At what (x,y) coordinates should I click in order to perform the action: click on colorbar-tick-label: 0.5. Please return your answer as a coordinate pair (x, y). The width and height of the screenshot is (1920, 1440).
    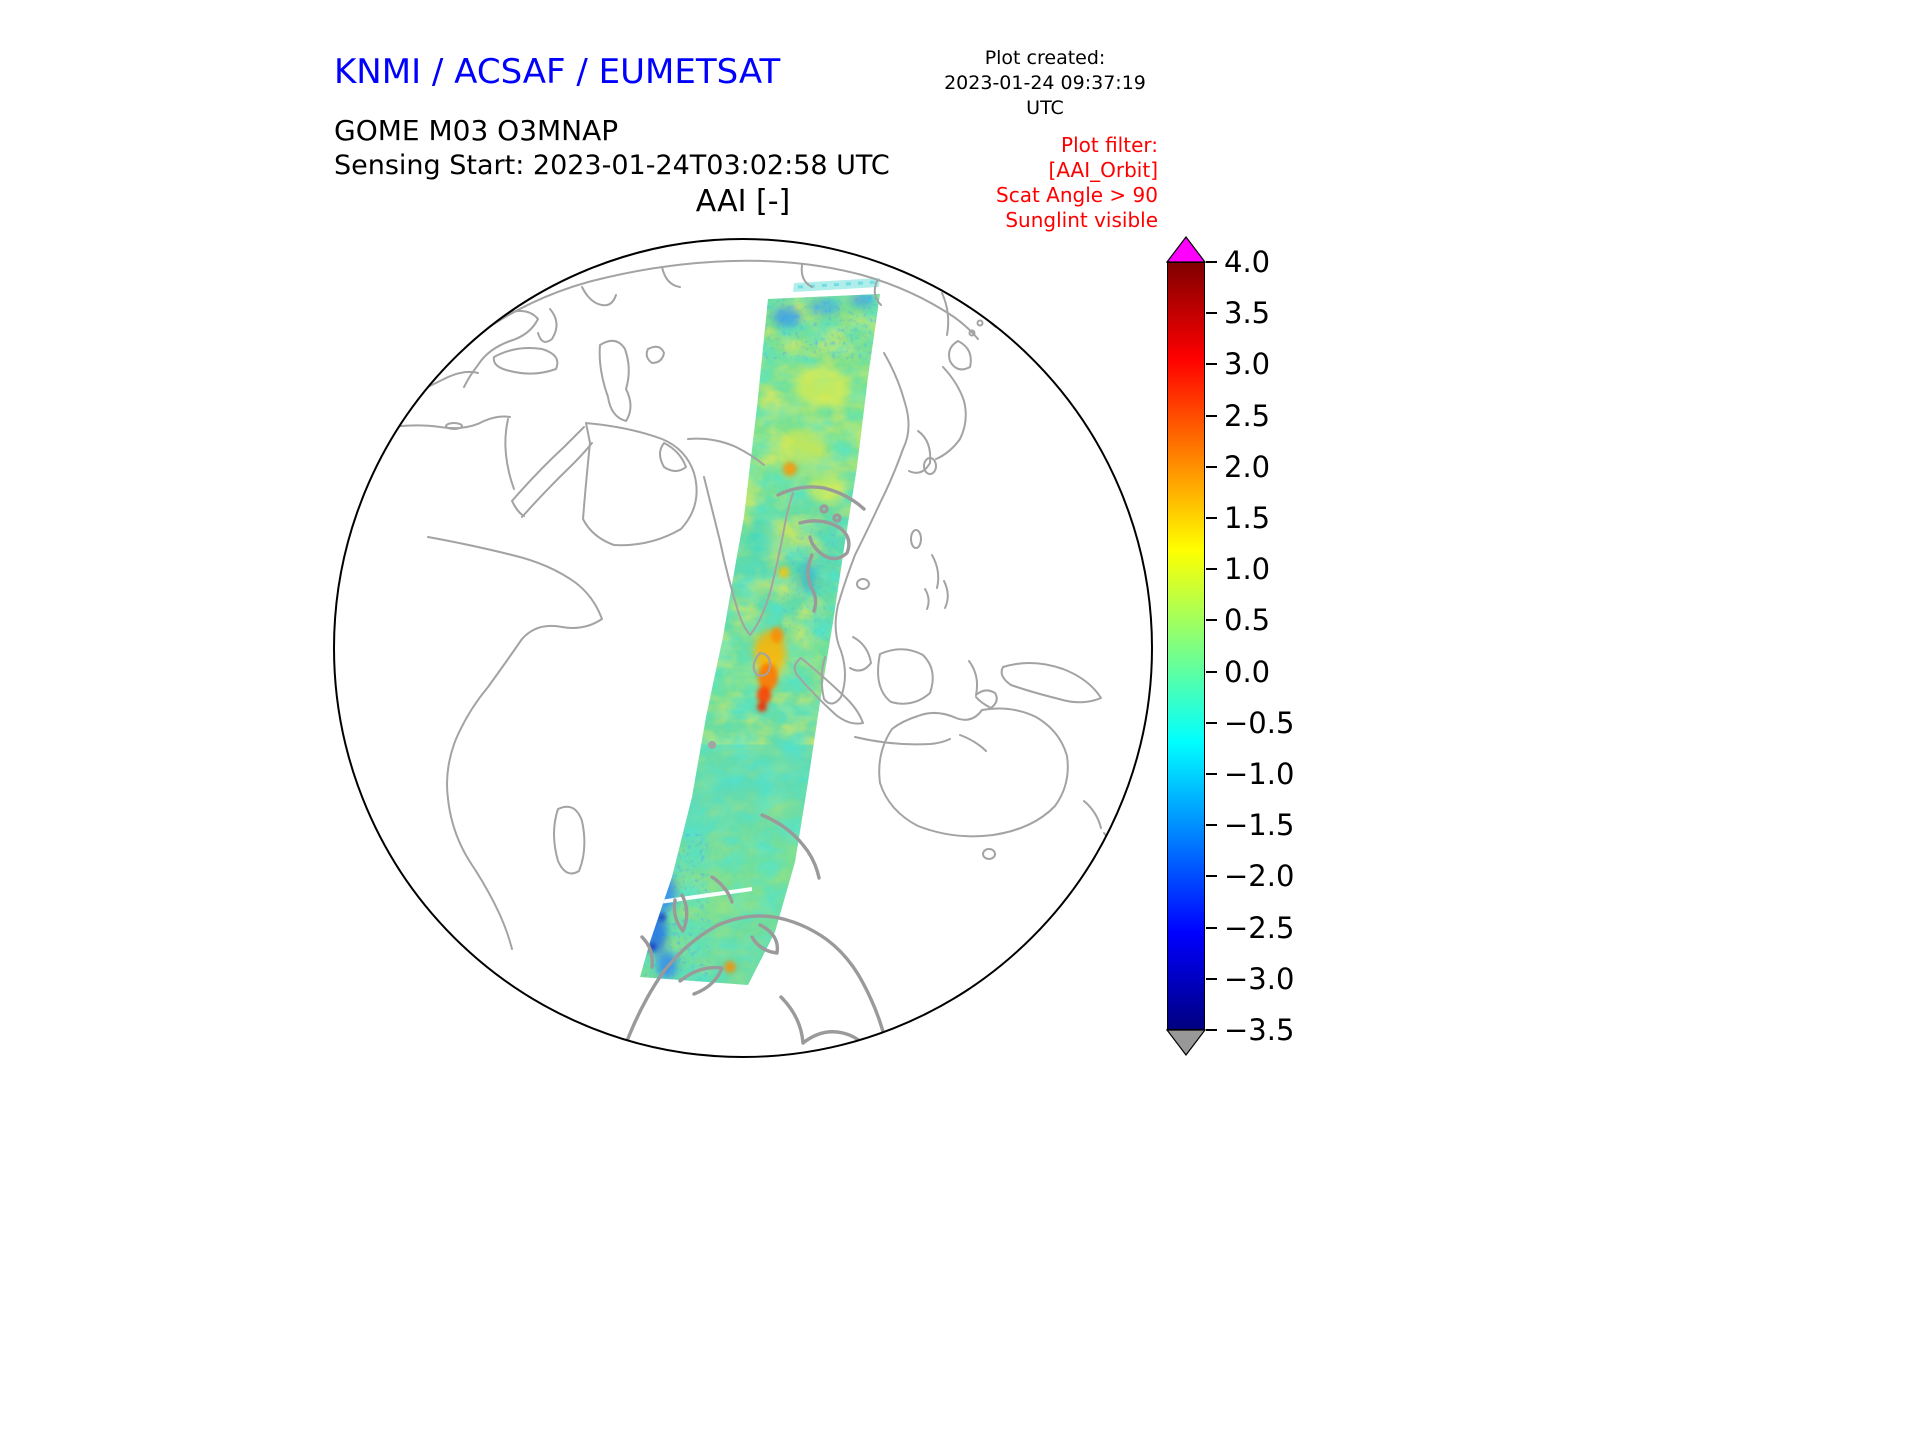
    Looking at the image, I should click on (1247, 620).